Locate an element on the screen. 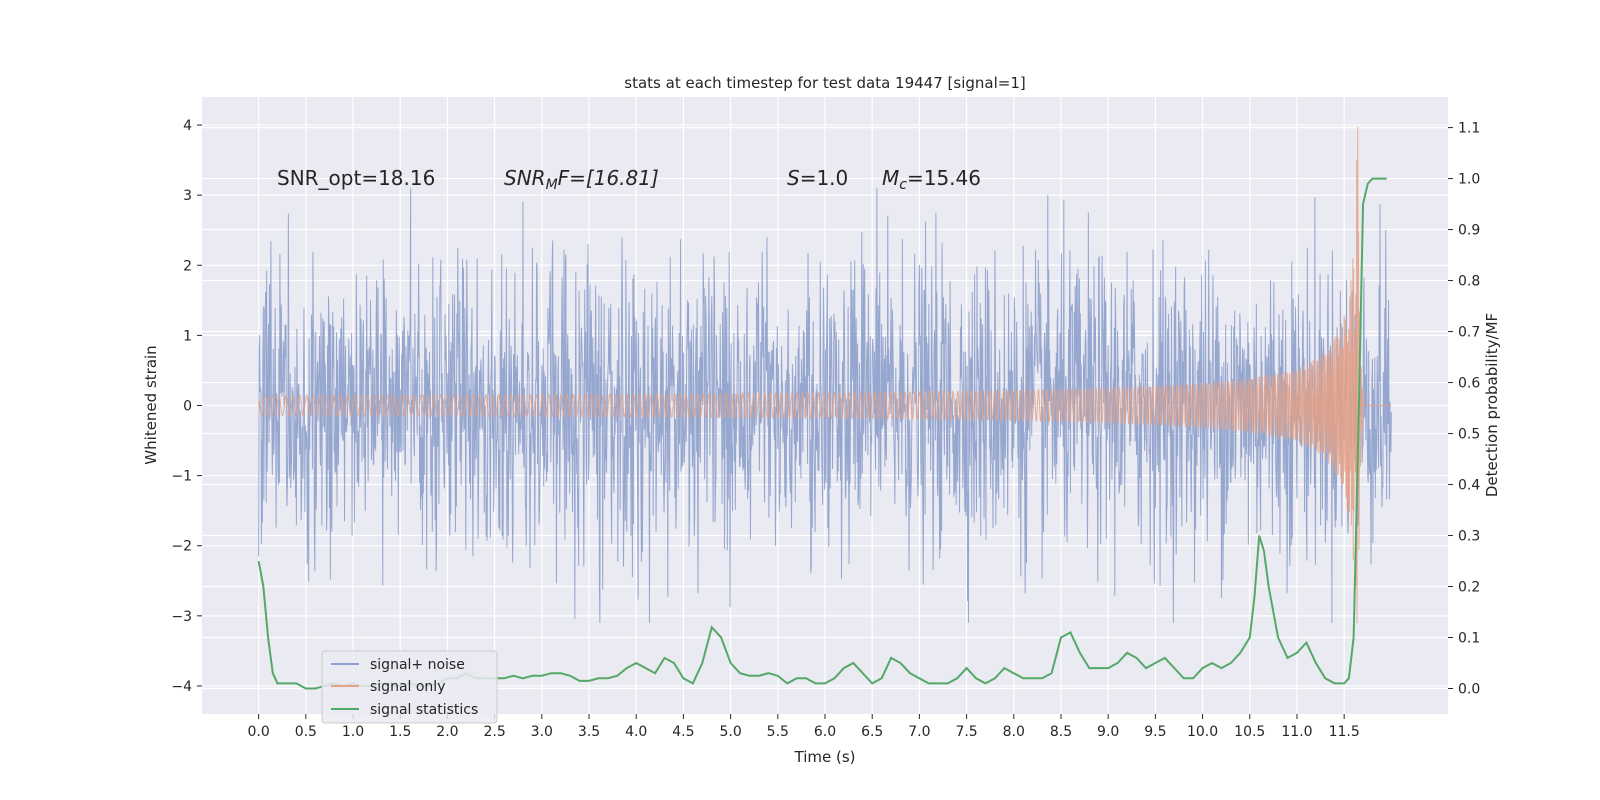  y2-tick-label: 0.0 is located at coordinates (1469, 690).